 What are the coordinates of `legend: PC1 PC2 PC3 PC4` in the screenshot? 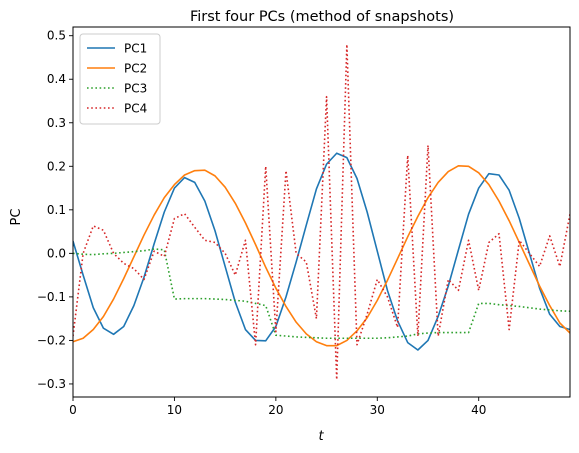 It's located at (120, 79).